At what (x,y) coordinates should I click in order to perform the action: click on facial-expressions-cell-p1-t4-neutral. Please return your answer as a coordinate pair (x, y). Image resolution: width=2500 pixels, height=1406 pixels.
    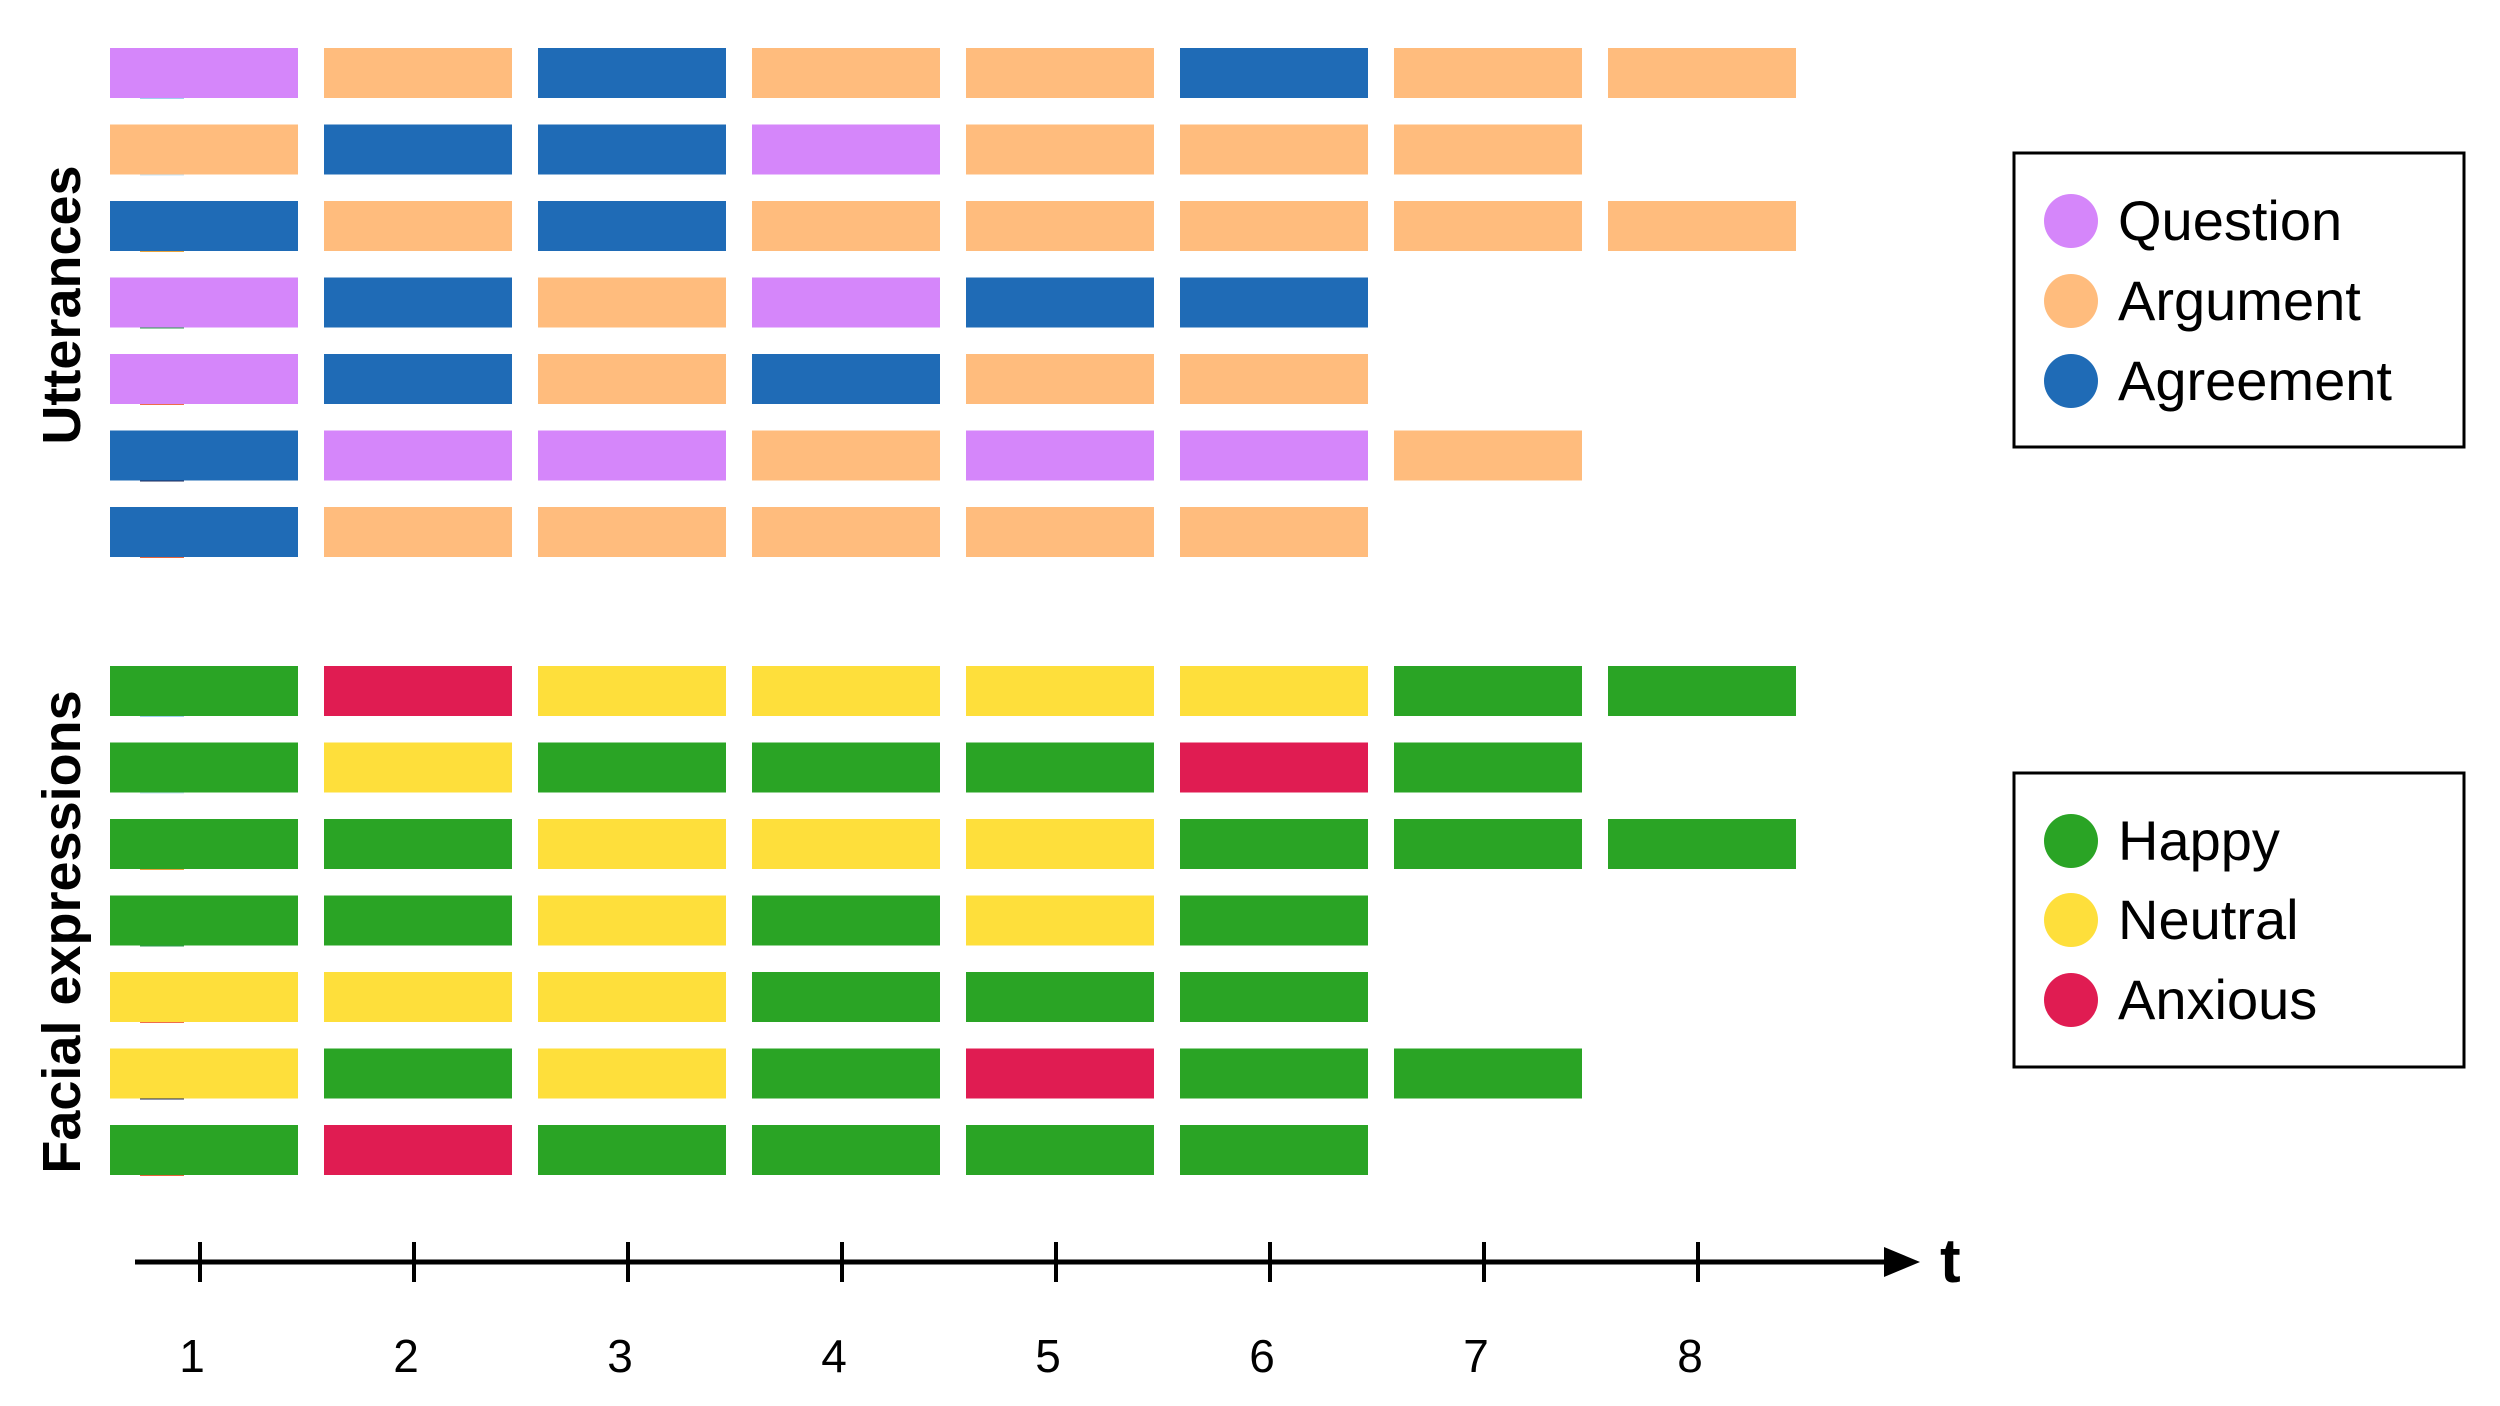
    Looking at the image, I should click on (846, 691).